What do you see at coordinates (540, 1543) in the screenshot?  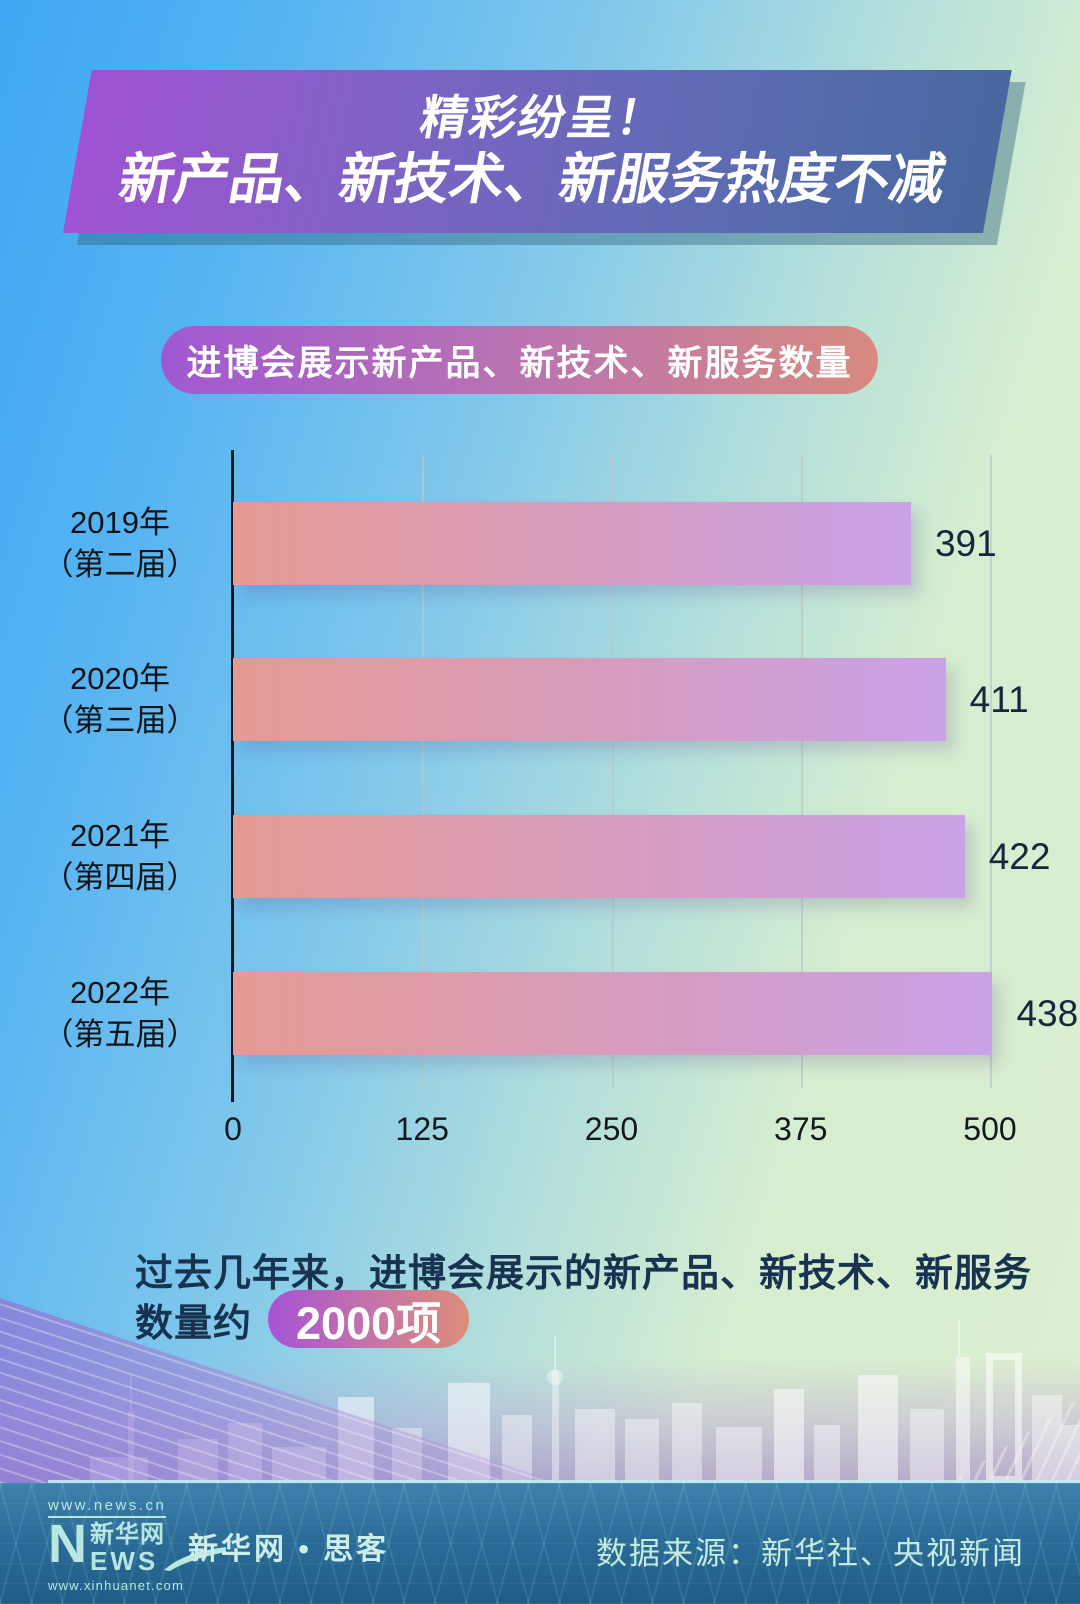 I see `footer` at bounding box center [540, 1543].